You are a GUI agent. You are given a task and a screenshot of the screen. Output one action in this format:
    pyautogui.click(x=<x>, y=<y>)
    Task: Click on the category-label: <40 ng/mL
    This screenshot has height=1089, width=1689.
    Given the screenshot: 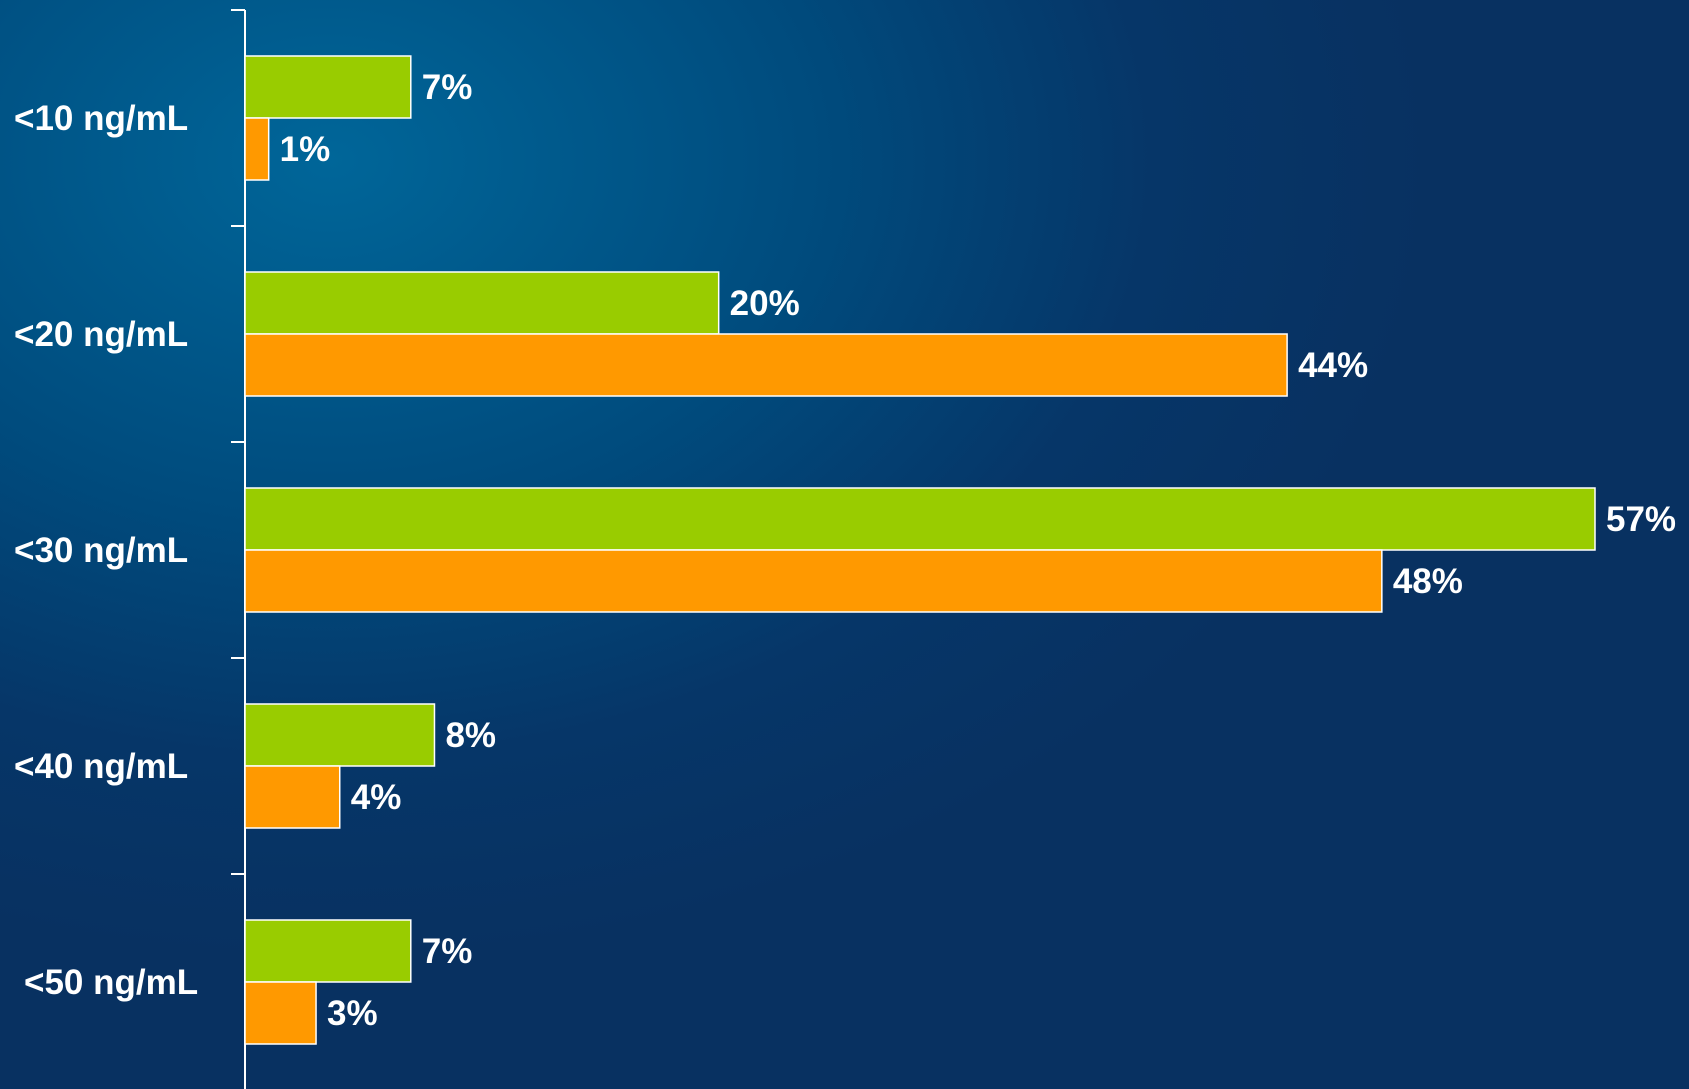 What is the action you would take?
    pyautogui.click(x=101, y=766)
    